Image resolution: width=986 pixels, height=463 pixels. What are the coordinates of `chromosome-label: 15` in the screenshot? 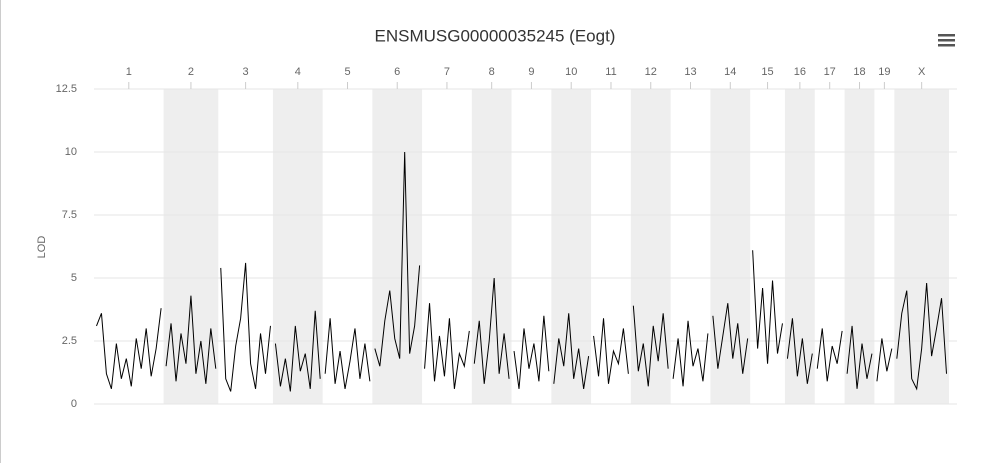 It's located at (767, 72).